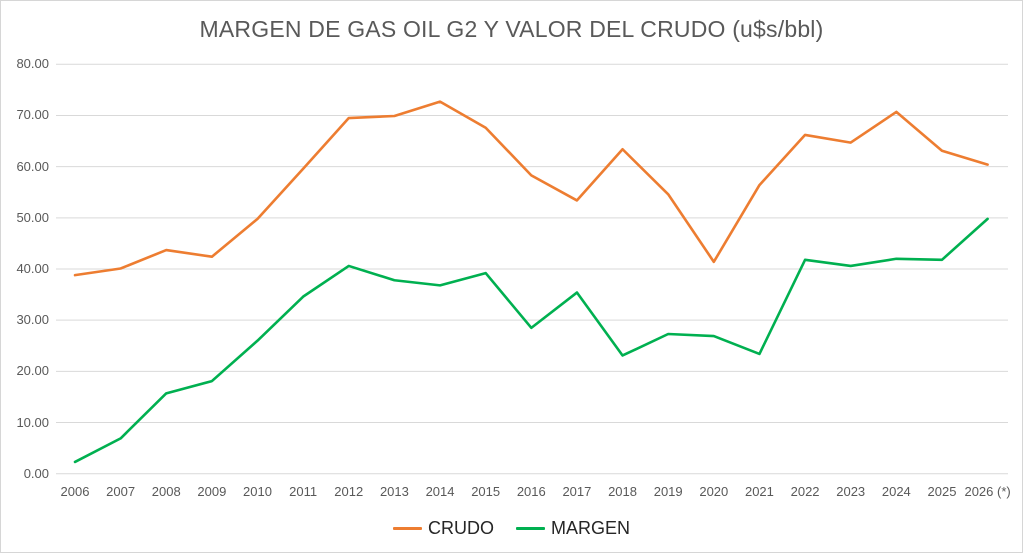  I want to click on y-axis-tick-label: 10.00, so click(32, 422).